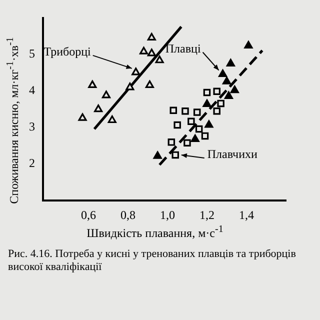  Describe the element at coordinates (32, 163) in the screenshot. I see `y-tick-label: 2` at that location.